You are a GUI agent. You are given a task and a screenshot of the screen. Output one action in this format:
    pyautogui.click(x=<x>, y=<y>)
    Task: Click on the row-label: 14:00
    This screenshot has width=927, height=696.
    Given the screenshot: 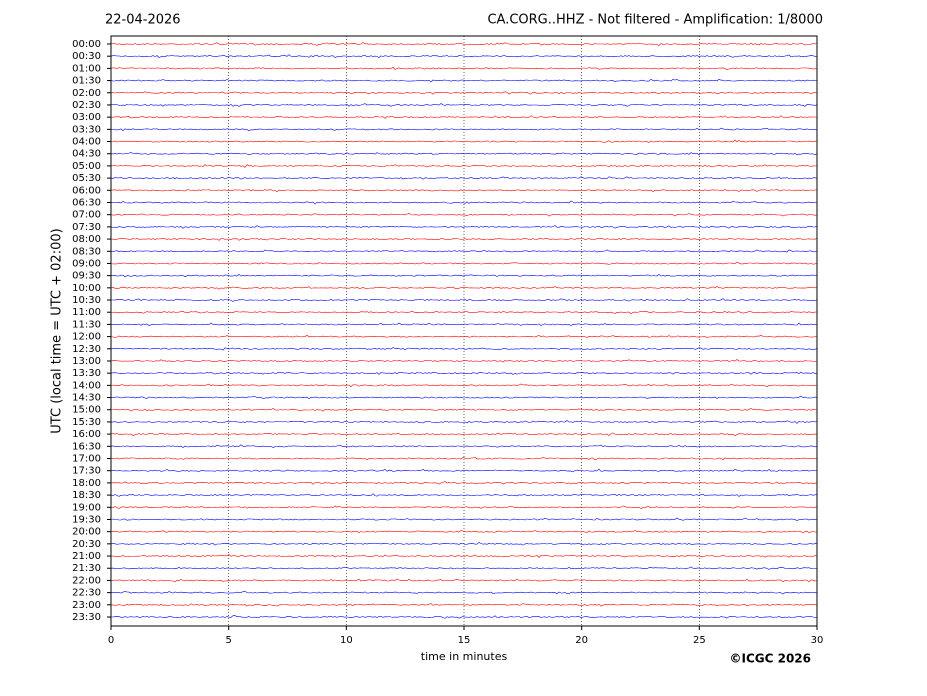 What is the action you would take?
    pyautogui.click(x=86, y=385)
    